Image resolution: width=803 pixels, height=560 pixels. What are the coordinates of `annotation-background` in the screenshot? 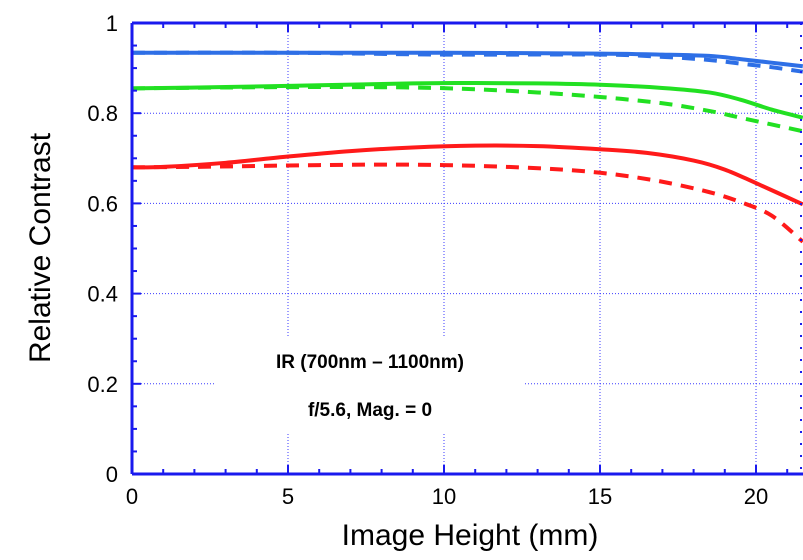 It's located at (370, 385).